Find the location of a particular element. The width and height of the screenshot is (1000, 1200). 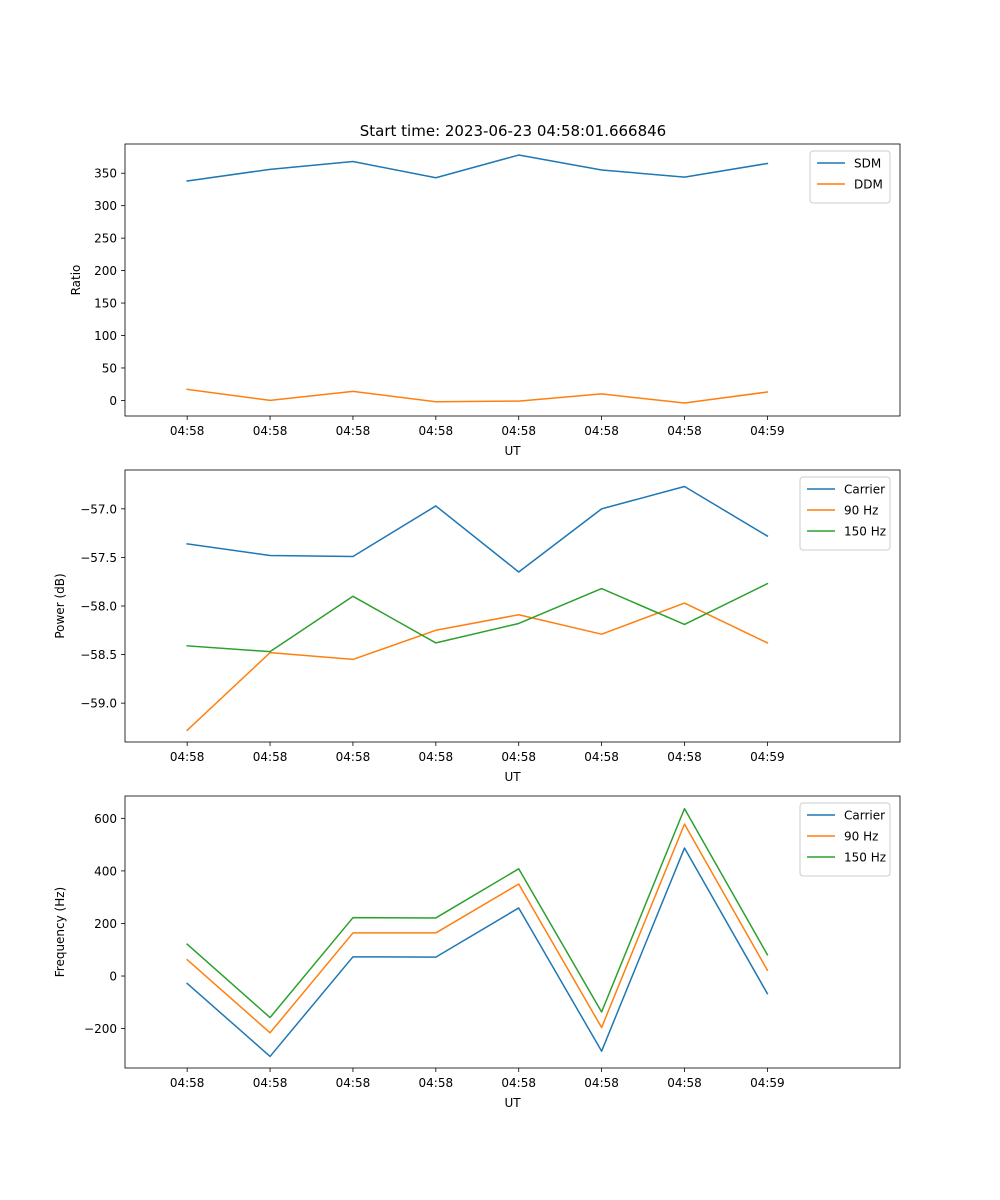

y-tick-label-2-5: −57.0 is located at coordinates (98, 509).